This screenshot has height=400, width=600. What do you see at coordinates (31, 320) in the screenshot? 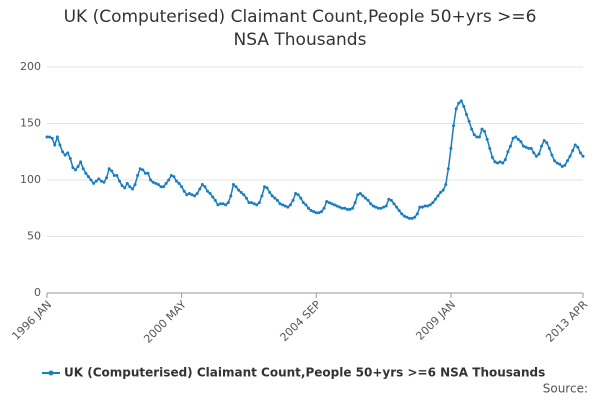
I see `x-tick-label: 1996 JAN` at bounding box center [31, 320].